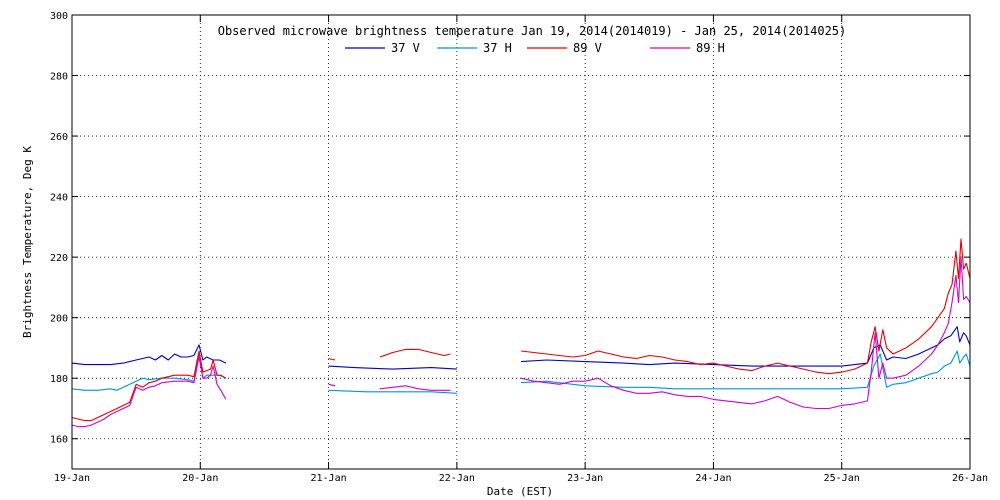  Describe the element at coordinates (59, 258) in the screenshot. I see `y-tick-label: 220` at that location.